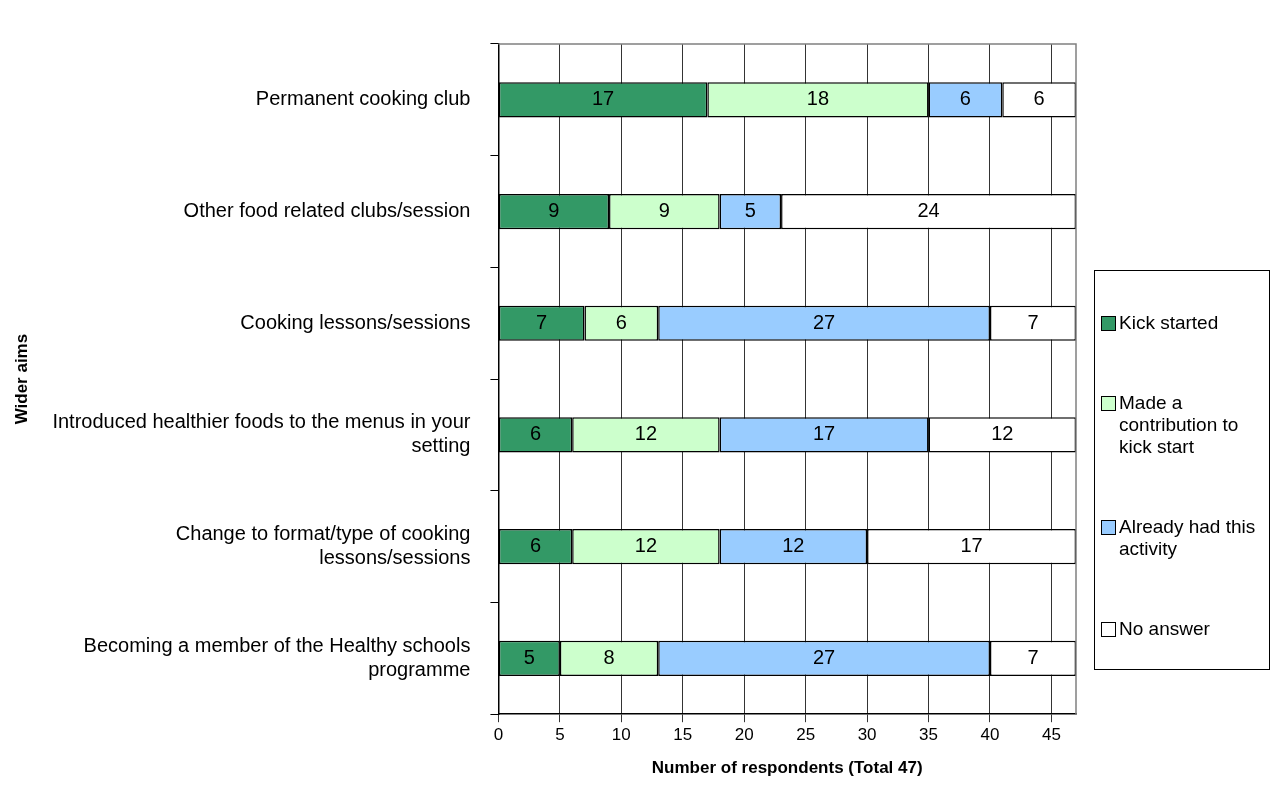 This screenshot has width=1276, height=787. Describe the element at coordinates (277, 656) in the screenshot. I see `y-tick-label: Becoming a member of the Healthy schools programme` at that location.